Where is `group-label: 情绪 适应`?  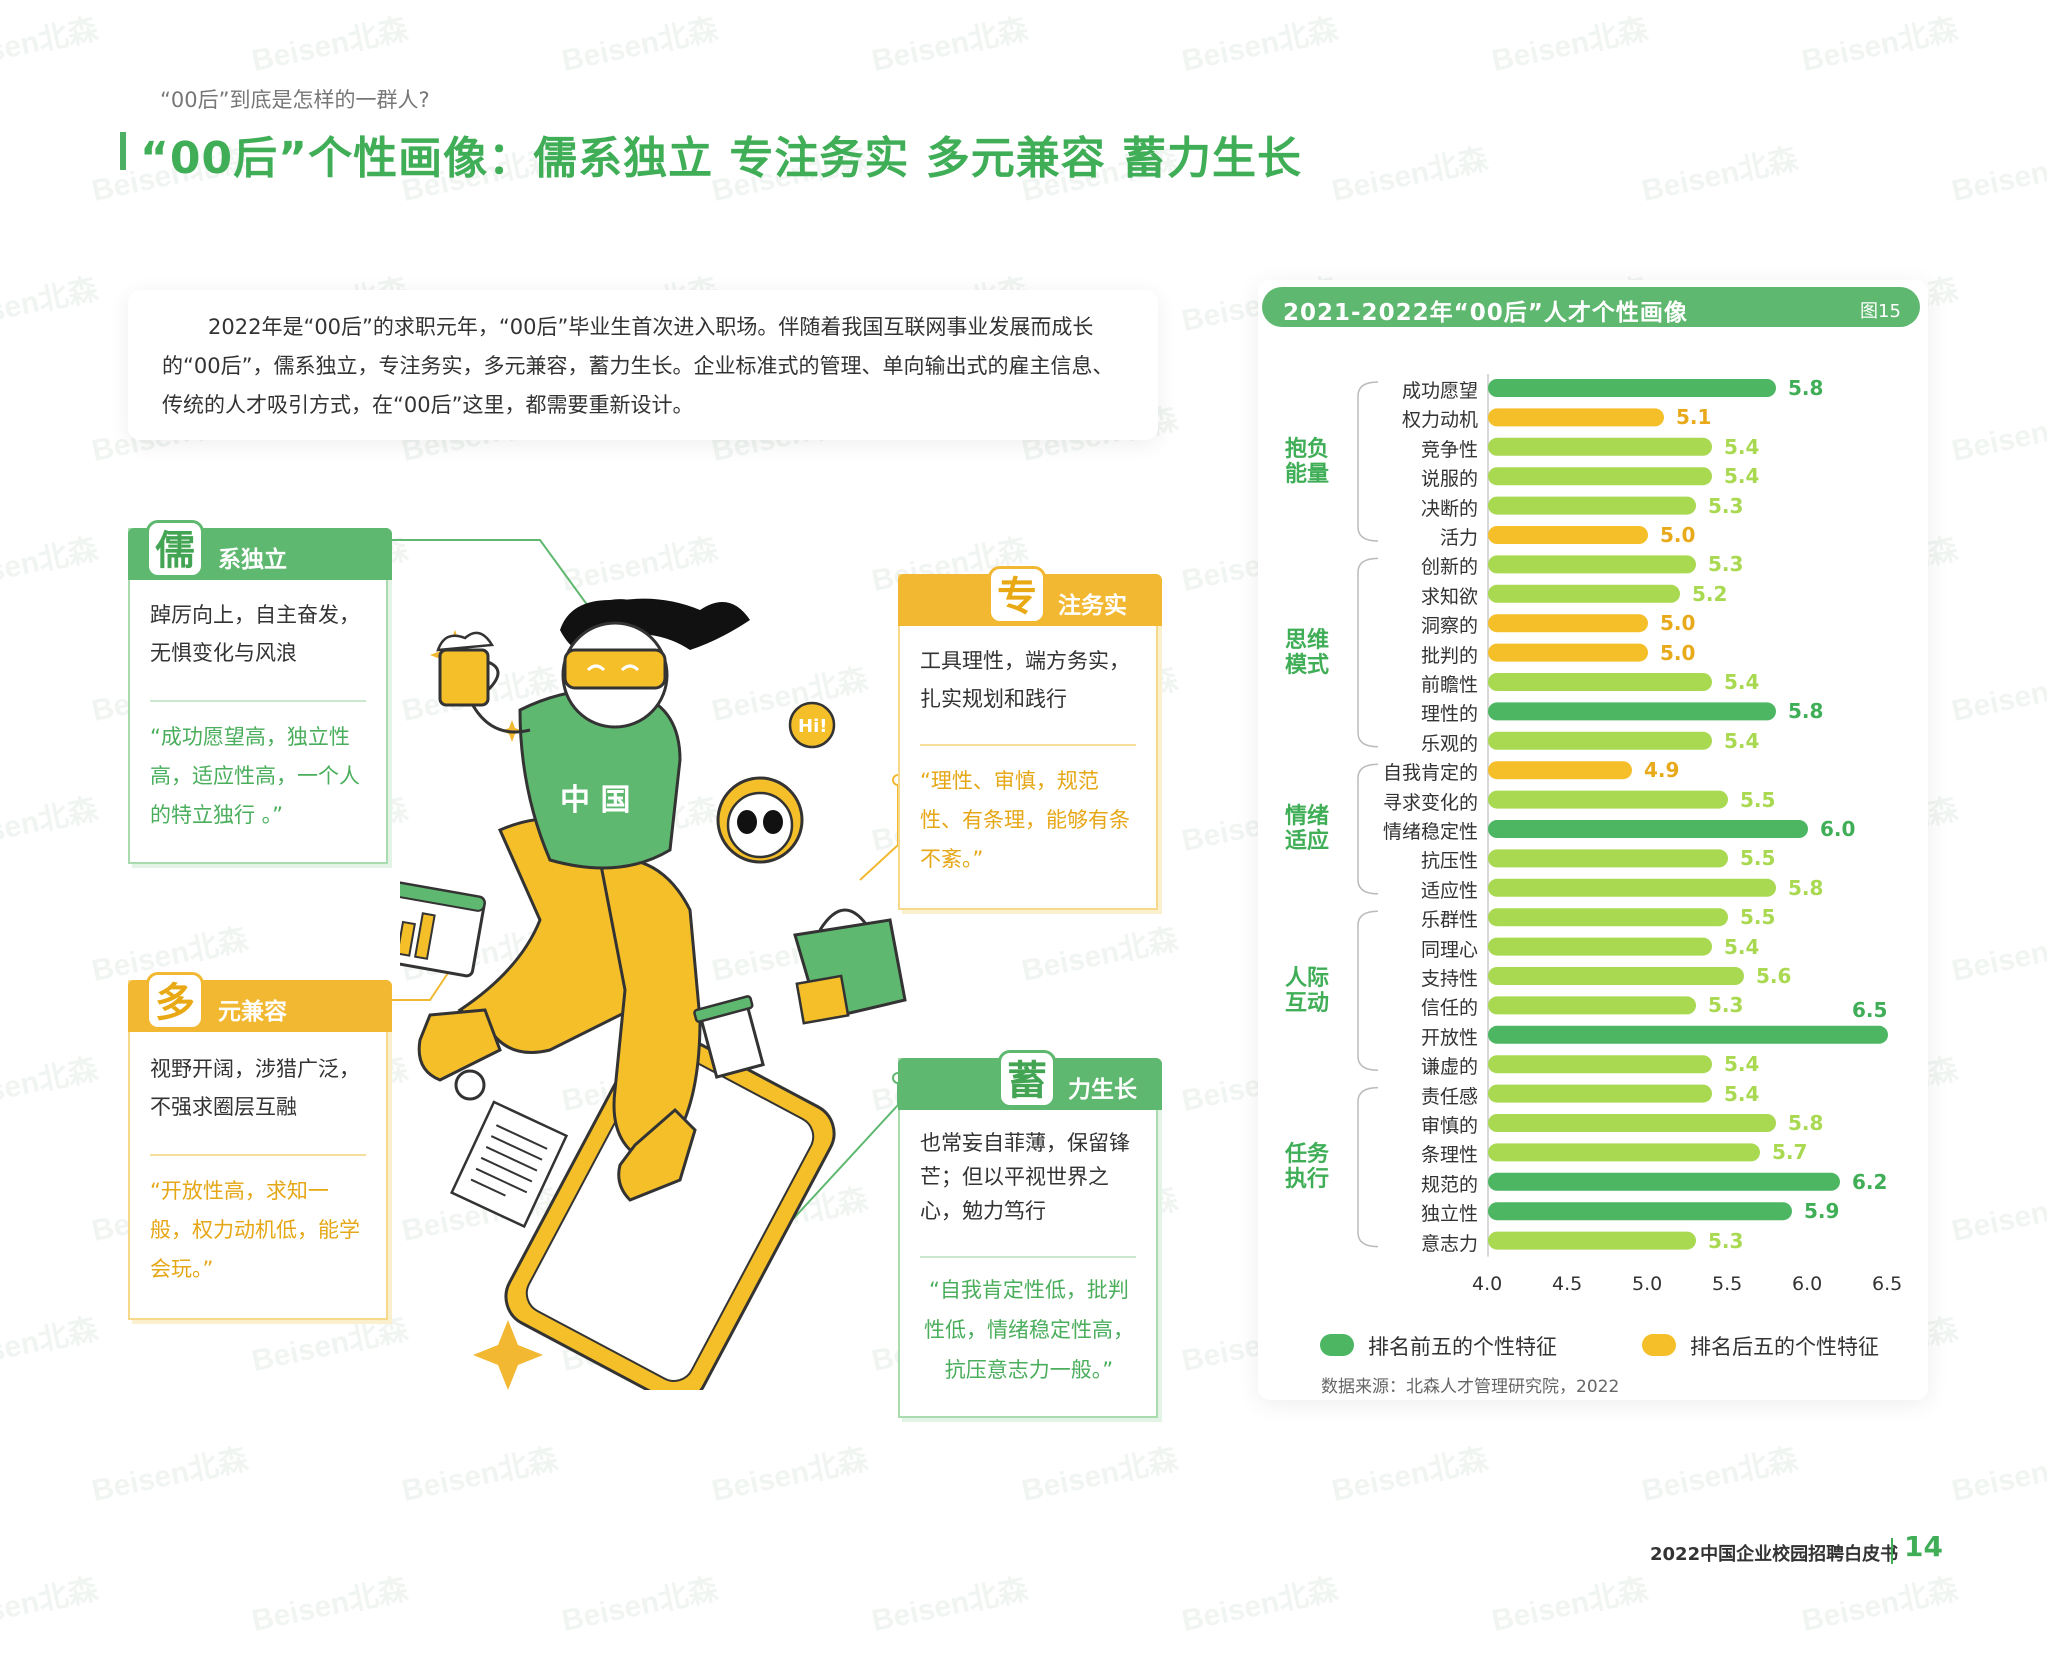 group-label: 情绪 适应 is located at coordinates (1307, 829).